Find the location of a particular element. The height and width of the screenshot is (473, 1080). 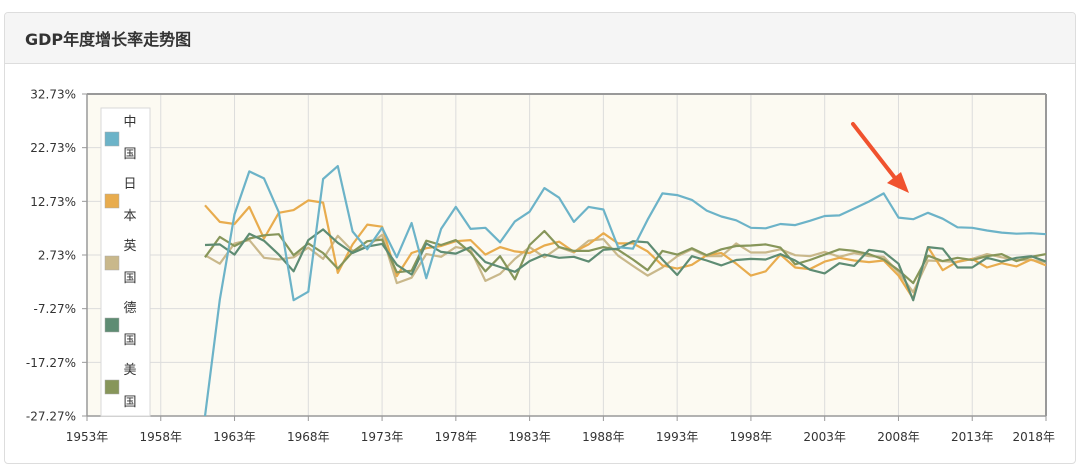

panel-title: GDP年度增长率走势图 is located at coordinates (108, 39).